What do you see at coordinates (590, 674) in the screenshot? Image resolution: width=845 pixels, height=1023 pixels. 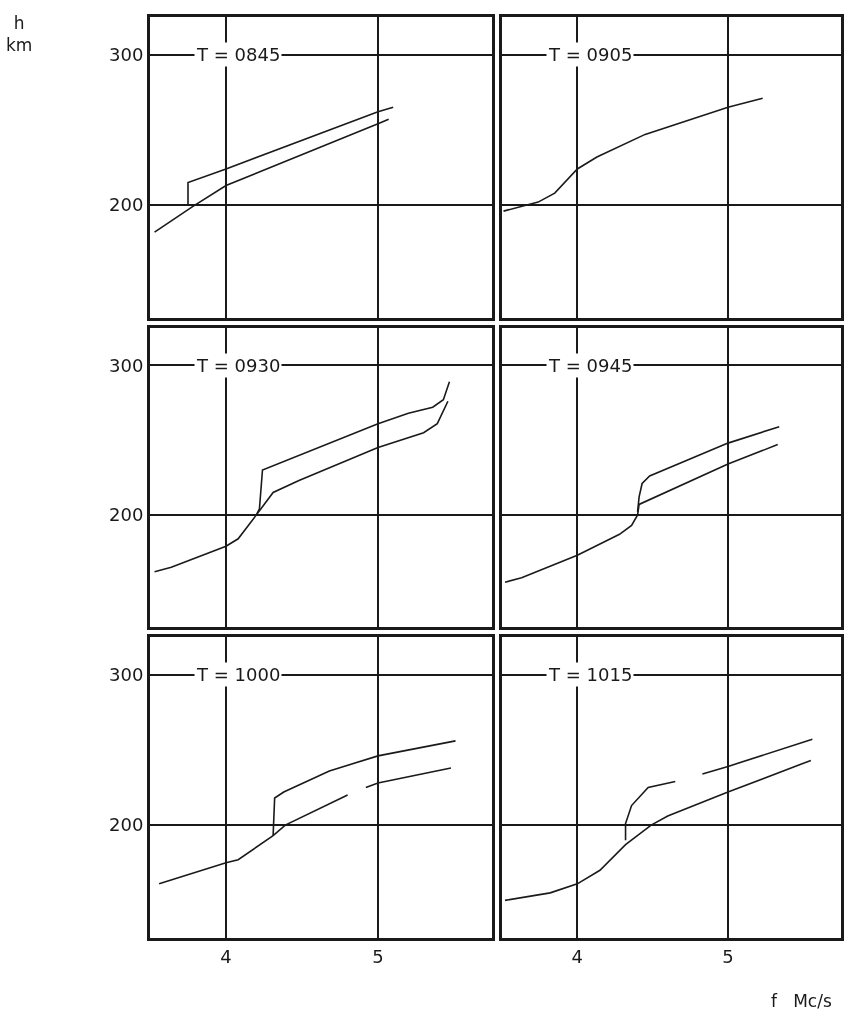 I see `text: T = 1015` at bounding box center [590, 674].